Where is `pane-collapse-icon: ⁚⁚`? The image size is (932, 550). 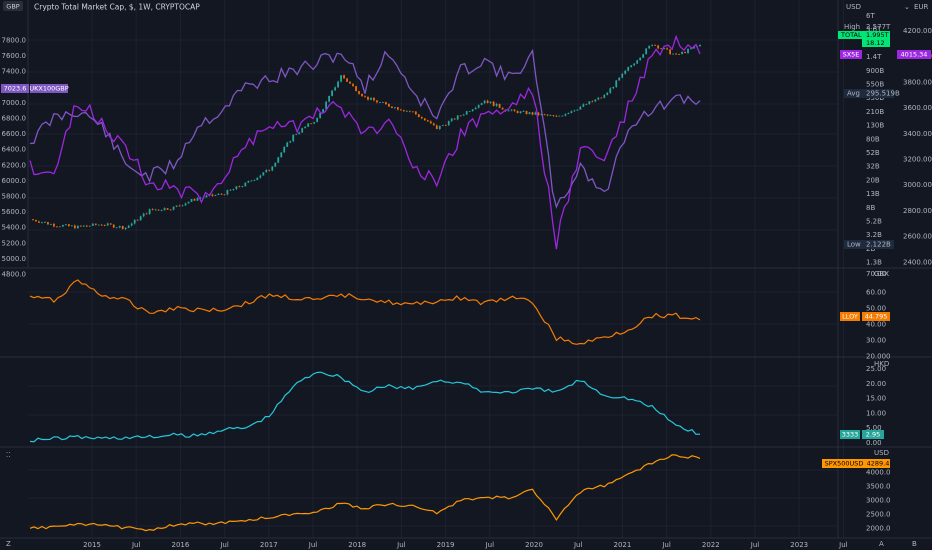
pane-collapse-icon: ⁚⁚ is located at coordinates (8, 455).